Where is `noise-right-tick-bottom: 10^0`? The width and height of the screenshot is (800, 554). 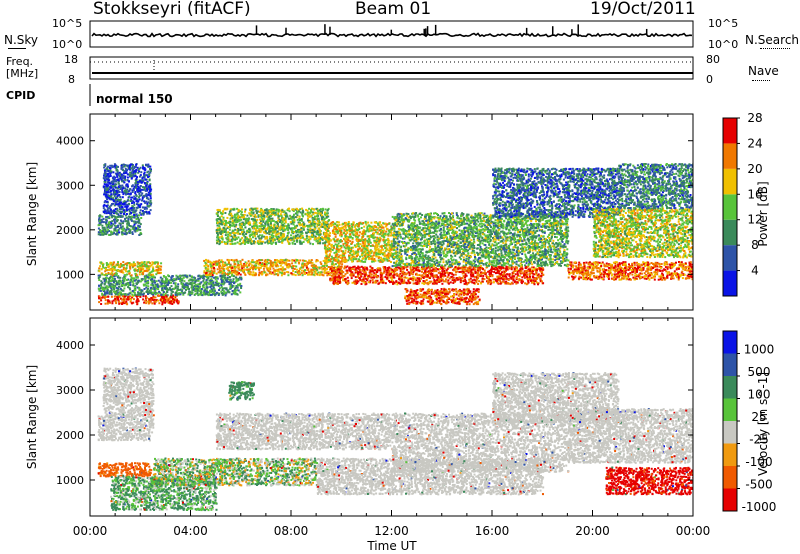
noise-right-tick-bottom: 10^0 is located at coordinates (723, 44).